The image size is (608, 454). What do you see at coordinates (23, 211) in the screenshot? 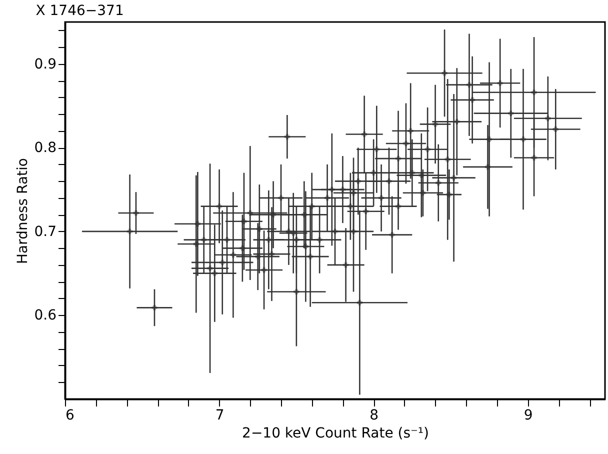
I see `y-axis-title: Hardness Ratio` at bounding box center [23, 211].